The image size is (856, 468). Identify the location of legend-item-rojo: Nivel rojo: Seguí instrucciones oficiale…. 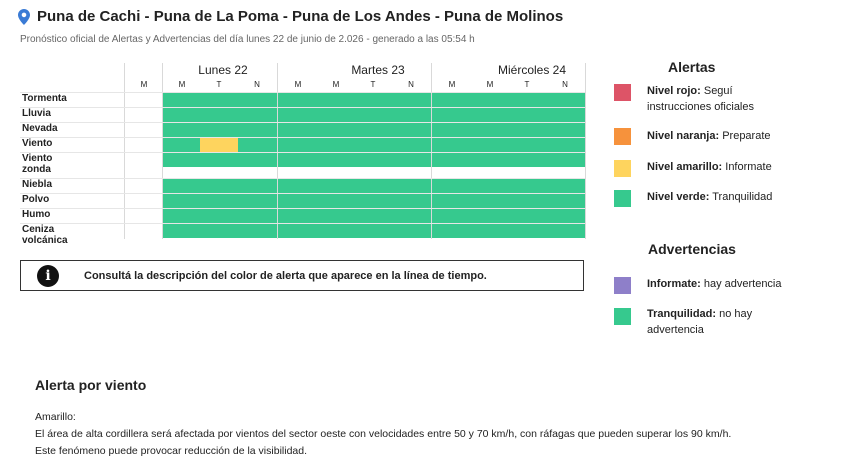
(722, 99).